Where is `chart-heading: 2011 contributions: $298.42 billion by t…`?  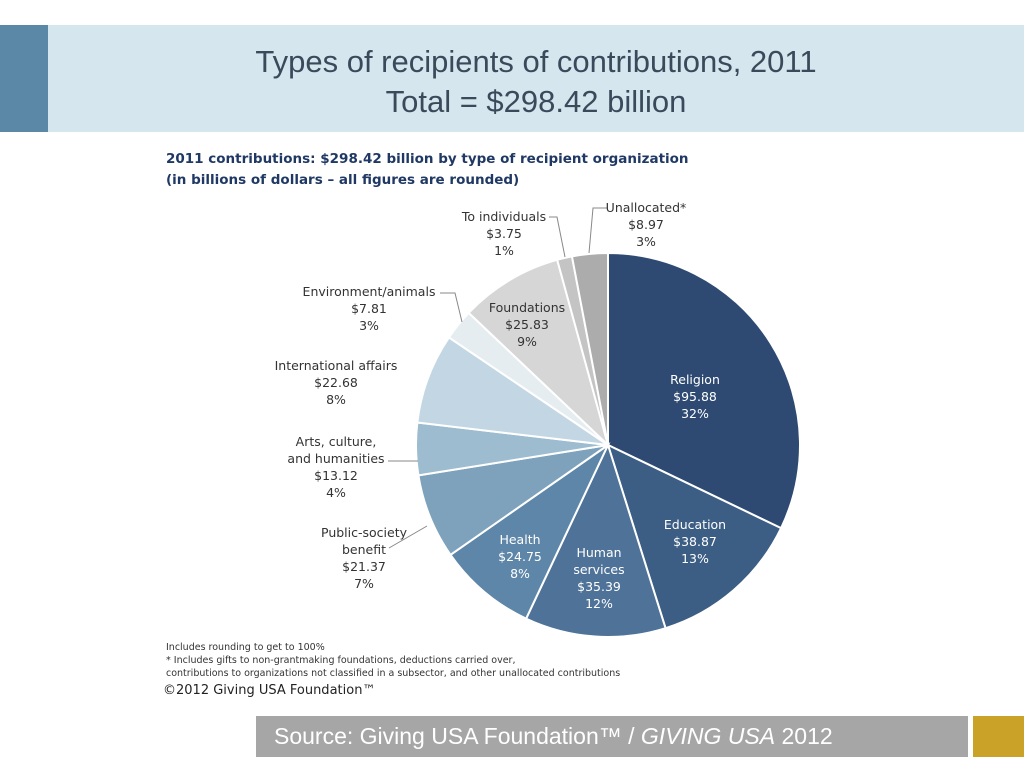 chart-heading: 2011 contributions: $298.42 billion by t… is located at coordinates (427, 170).